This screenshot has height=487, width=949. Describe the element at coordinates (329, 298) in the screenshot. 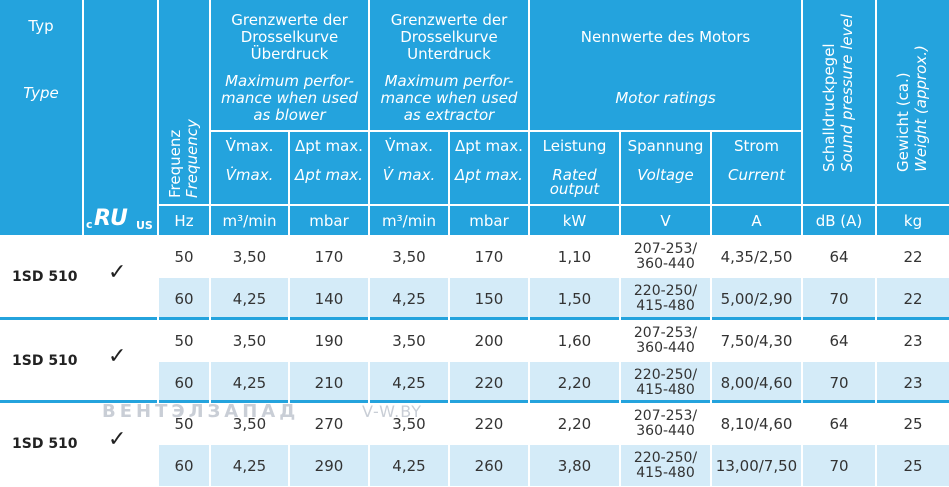

I see `table-cell: 140` at that location.